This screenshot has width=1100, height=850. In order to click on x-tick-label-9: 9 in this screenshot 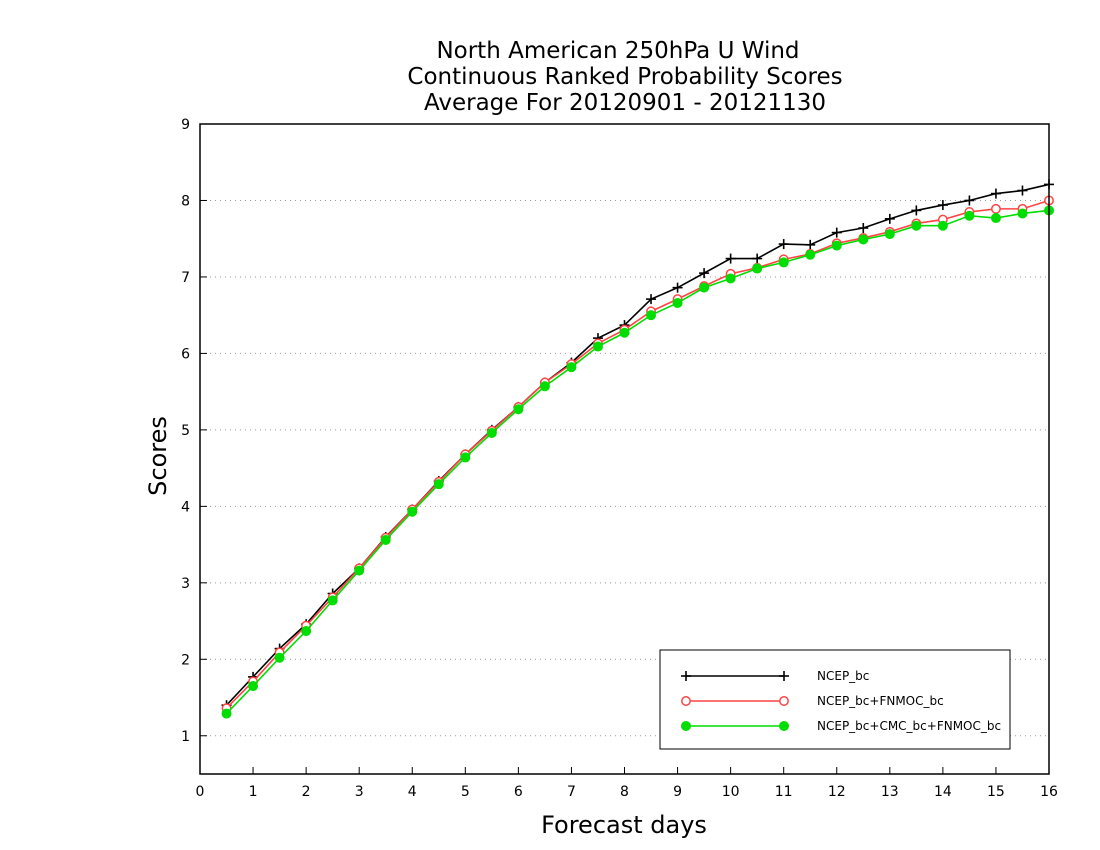, I will do `click(677, 792)`.